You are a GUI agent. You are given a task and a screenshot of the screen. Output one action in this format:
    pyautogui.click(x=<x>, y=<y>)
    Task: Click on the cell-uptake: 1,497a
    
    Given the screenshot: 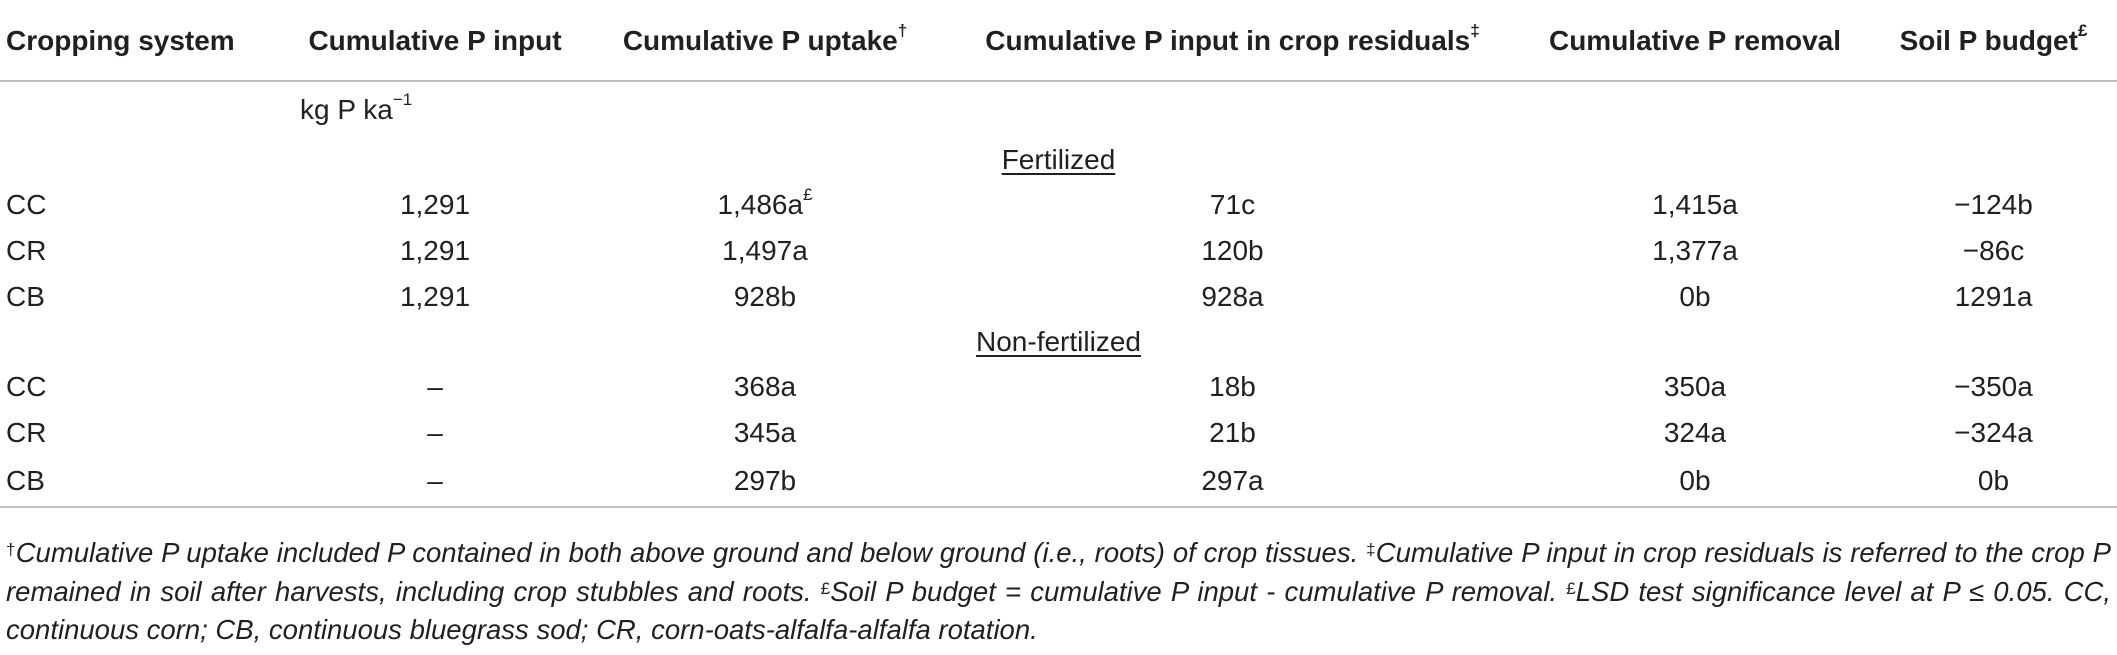 What is the action you would take?
    pyautogui.click(x=765, y=250)
    